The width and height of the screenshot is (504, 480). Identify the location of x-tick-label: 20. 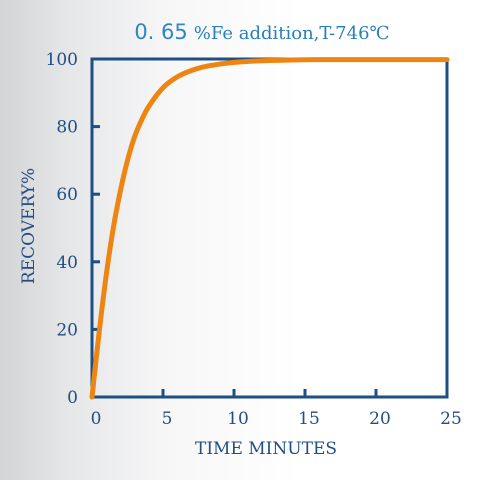
(380, 419).